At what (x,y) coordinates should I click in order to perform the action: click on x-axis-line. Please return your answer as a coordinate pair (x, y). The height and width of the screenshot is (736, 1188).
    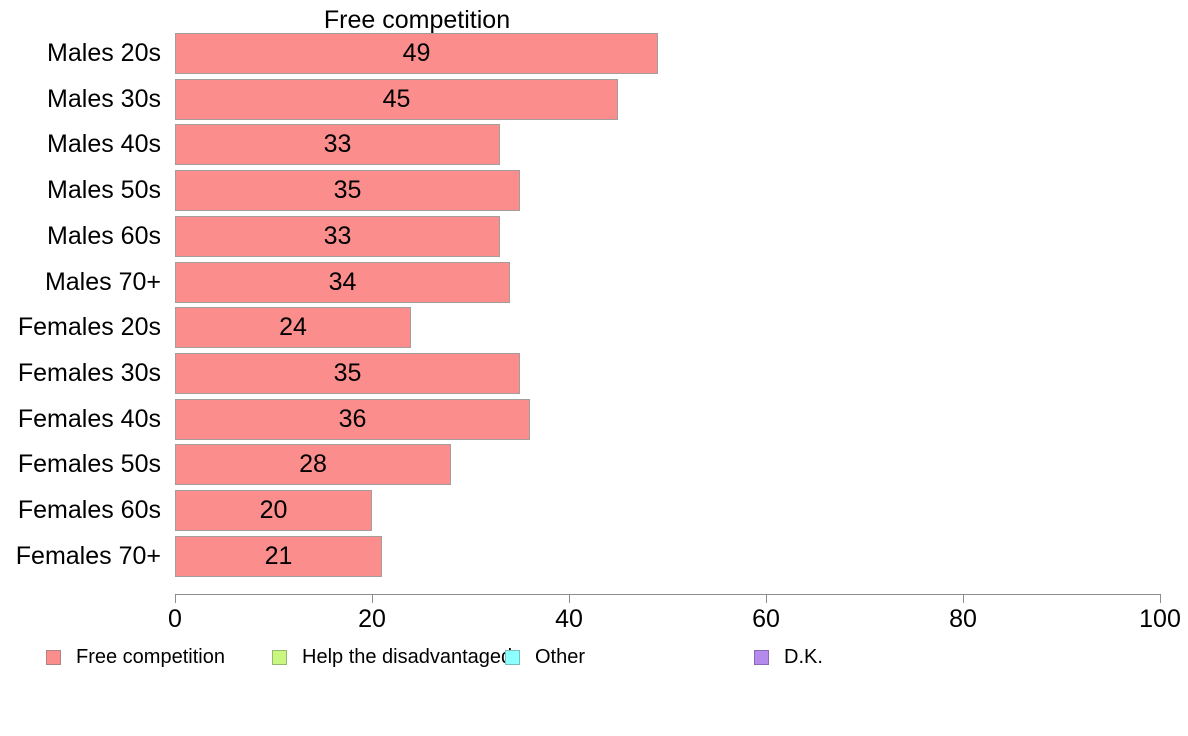
    Looking at the image, I should click on (667, 594).